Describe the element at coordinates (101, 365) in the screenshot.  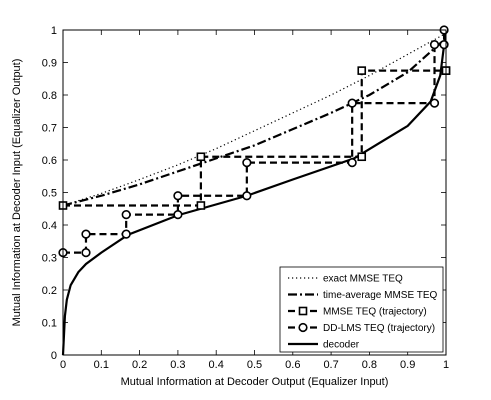
I see `x-tick-label: 0.1` at that location.